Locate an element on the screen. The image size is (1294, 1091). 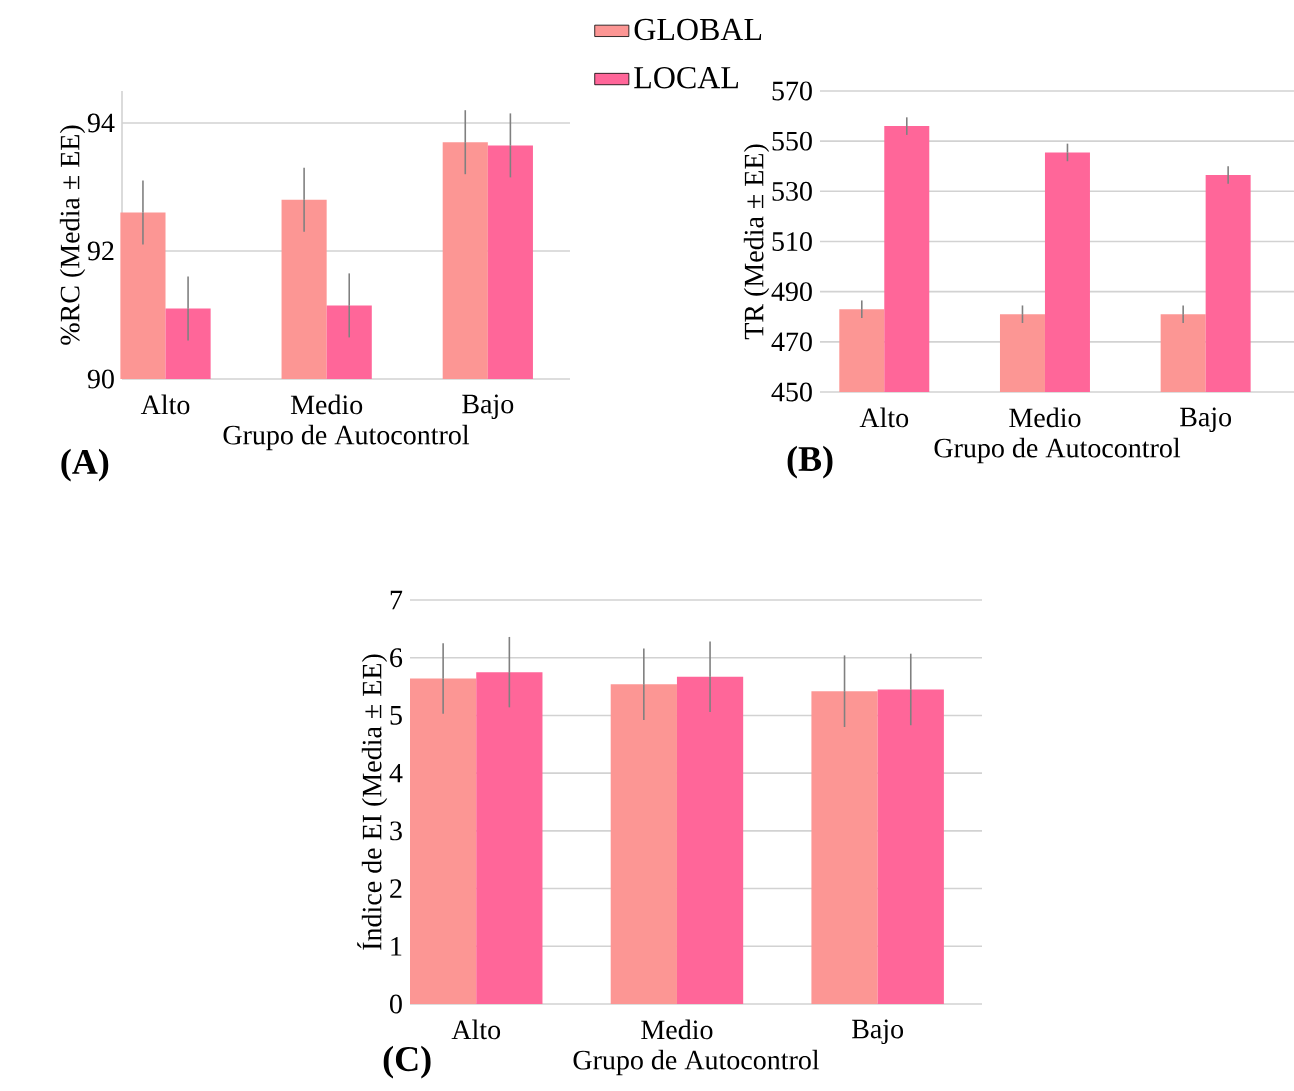
y-tick-label: 4 is located at coordinates (396, 773).